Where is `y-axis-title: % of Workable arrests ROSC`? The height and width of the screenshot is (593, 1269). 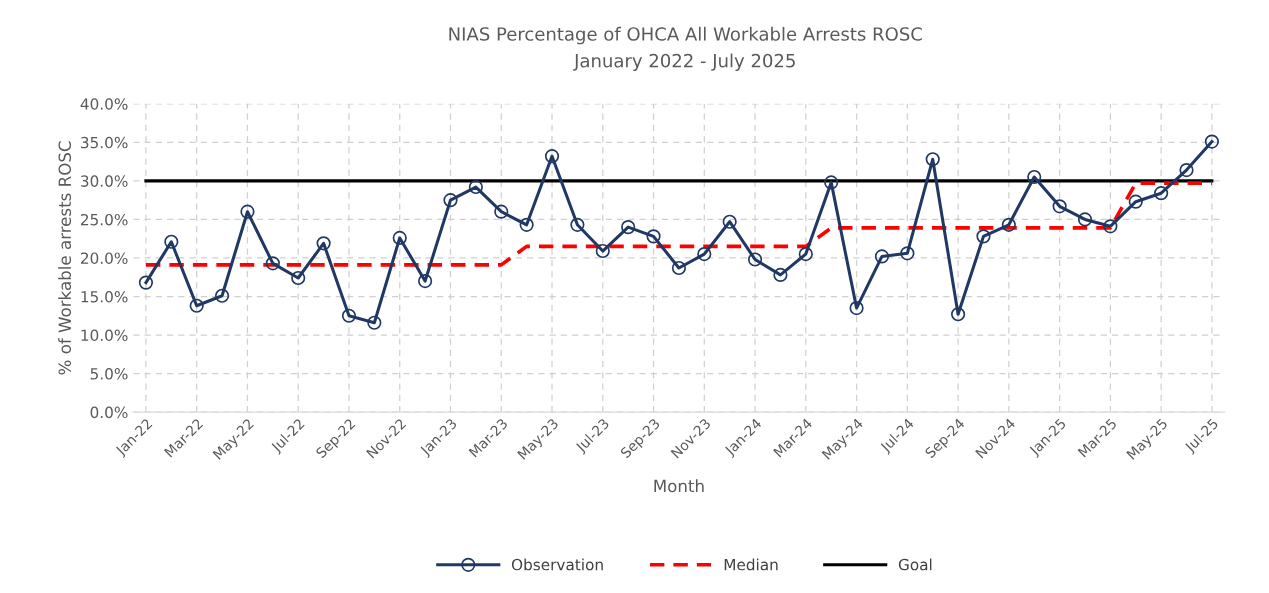
y-axis-title: % of Workable arrests ROSC is located at coordinates (65, 258).